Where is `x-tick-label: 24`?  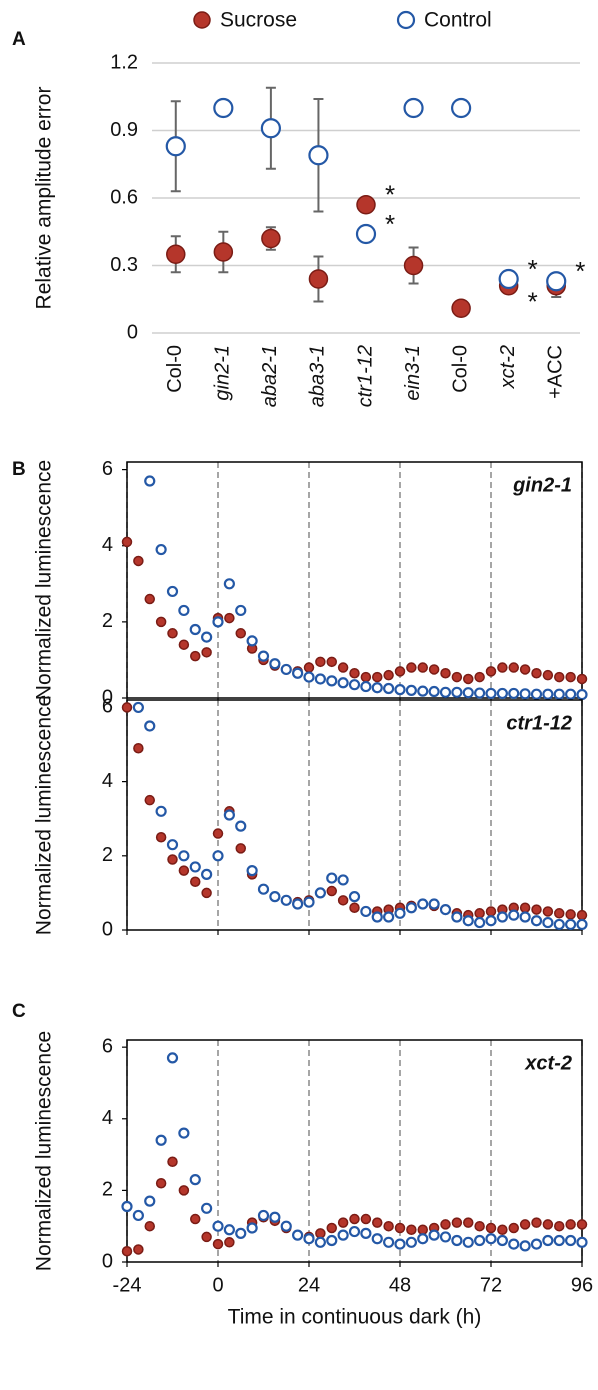 x-tick-label: 24 is located at coordinates (309, 1285).